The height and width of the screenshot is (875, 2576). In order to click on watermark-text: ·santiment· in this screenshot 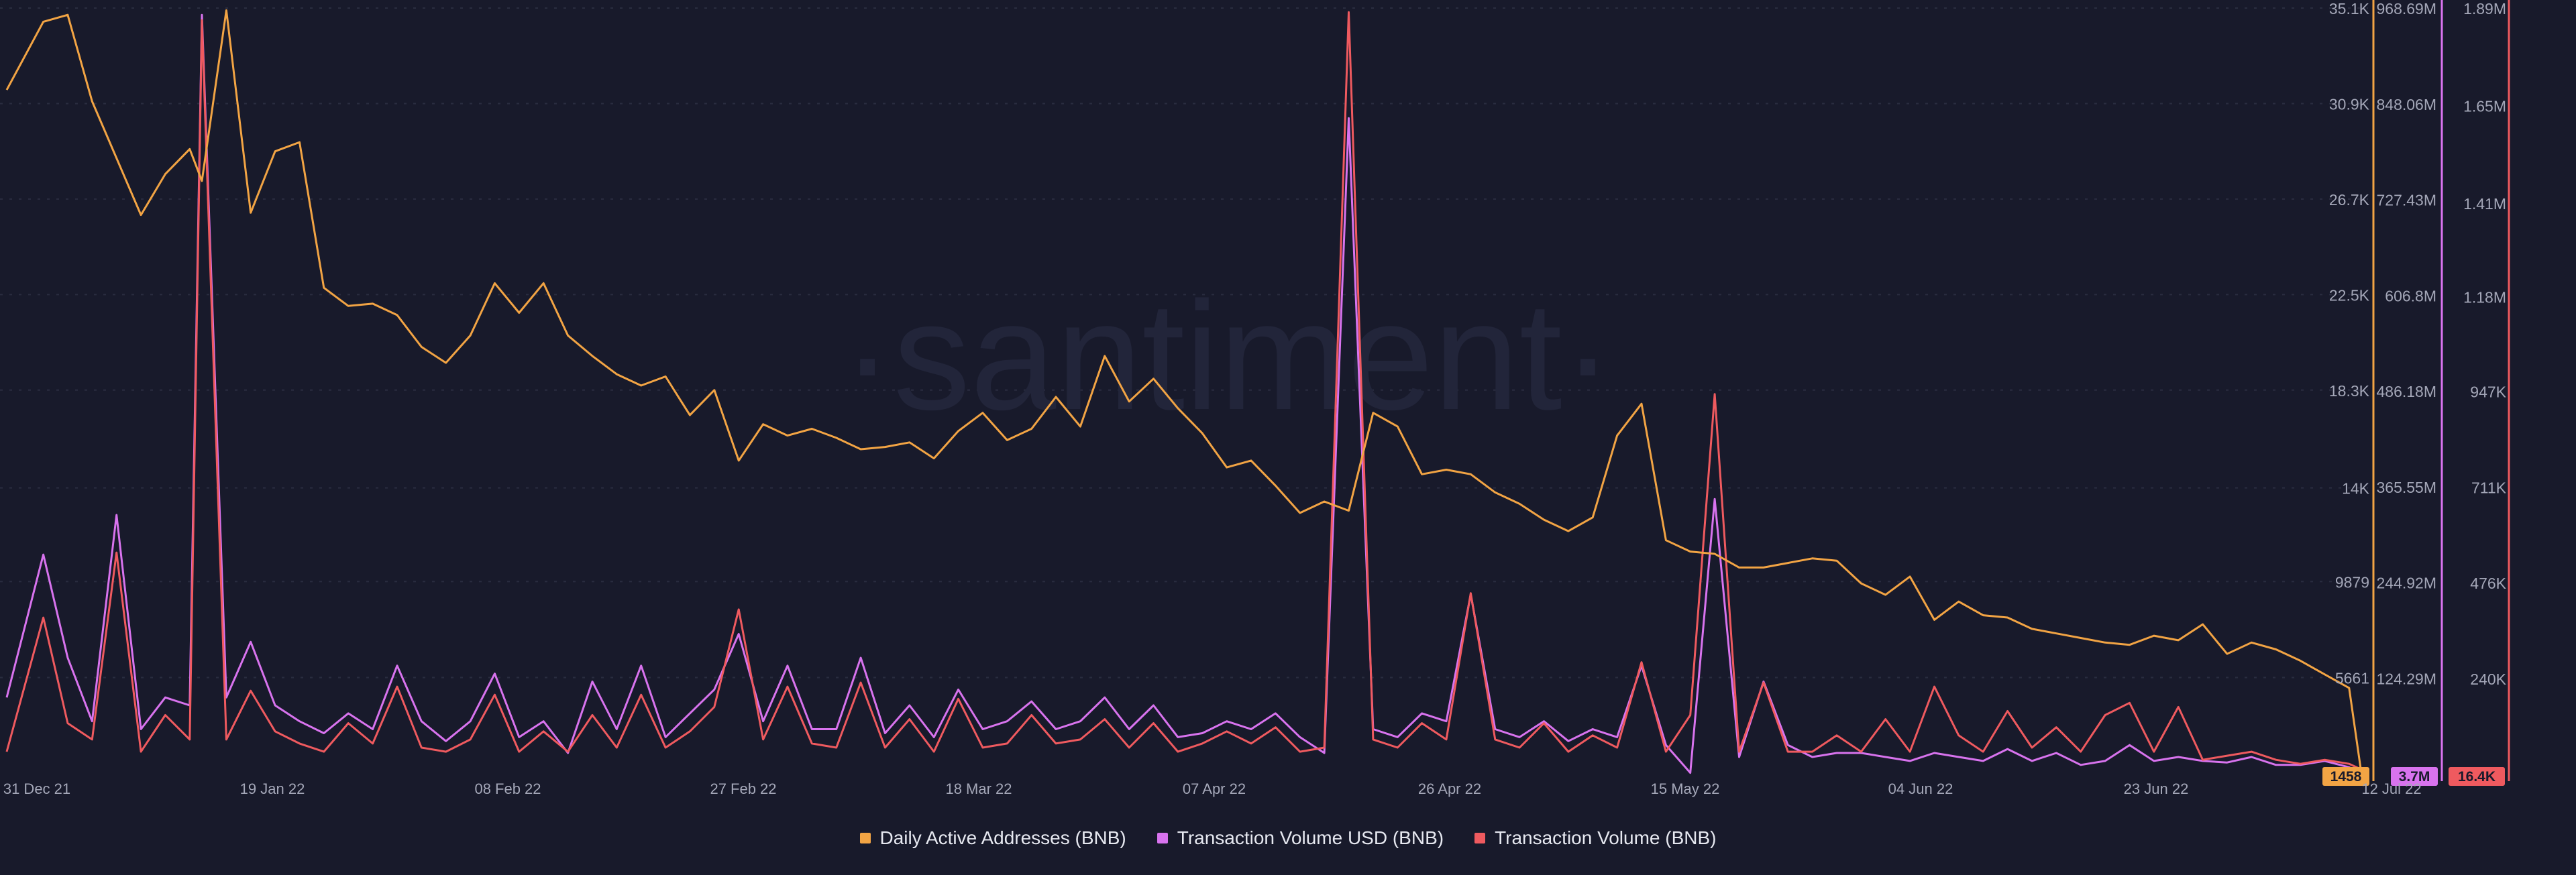, I will do `click(1227, 356)`.